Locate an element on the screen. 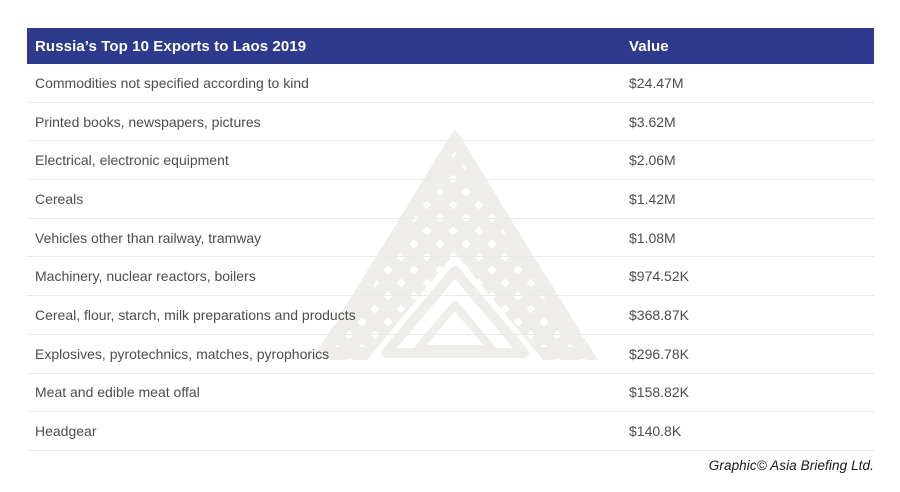 This screenshot has width=900, height=492. table-row: Headgear $140.8K is located at coordinates (450, 431).